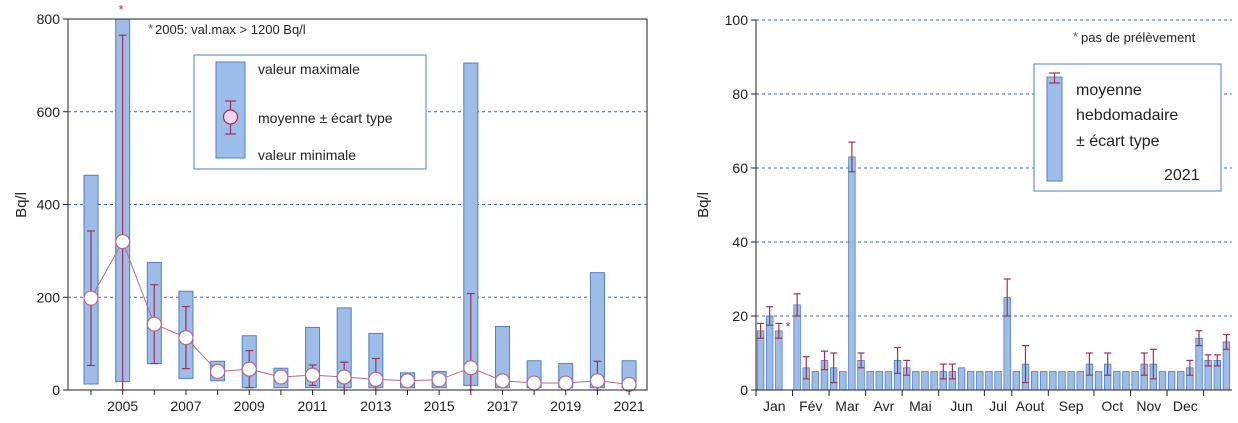  Describe the element at coordinates (185, 406) in the screenshot. I see `left-x-tick-label: 2007` at that location.